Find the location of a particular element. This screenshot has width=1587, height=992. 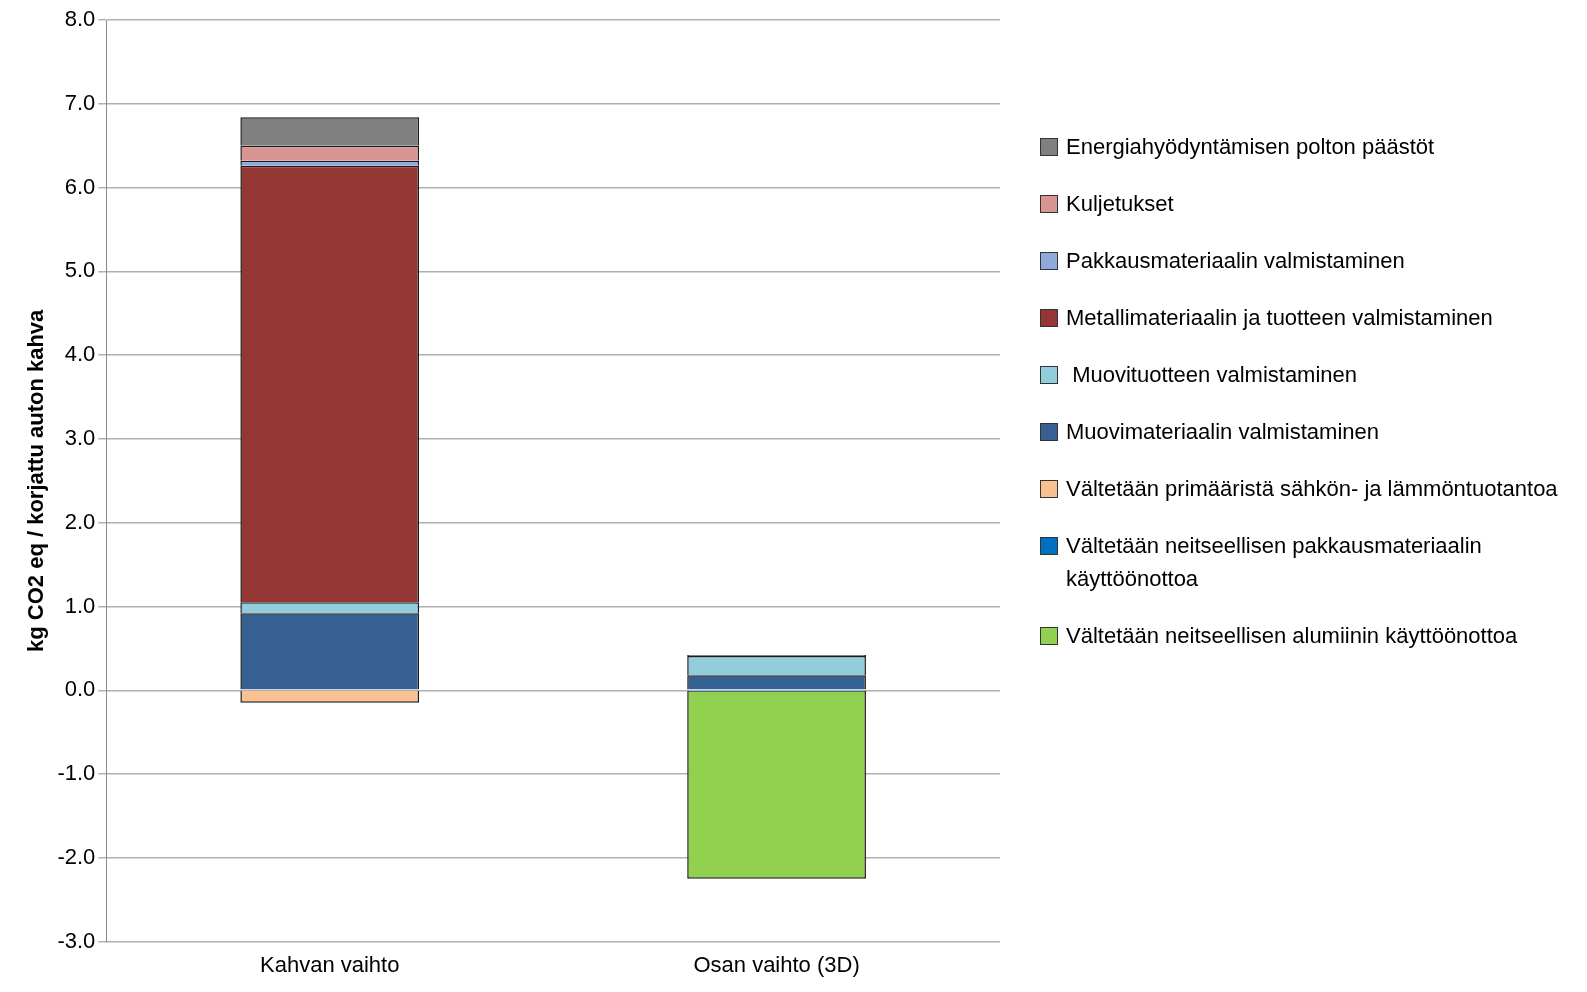

legend-label: Vältetään neitseellisen alumiinin käyttöönottoa is located at coordinates (1292, 636).